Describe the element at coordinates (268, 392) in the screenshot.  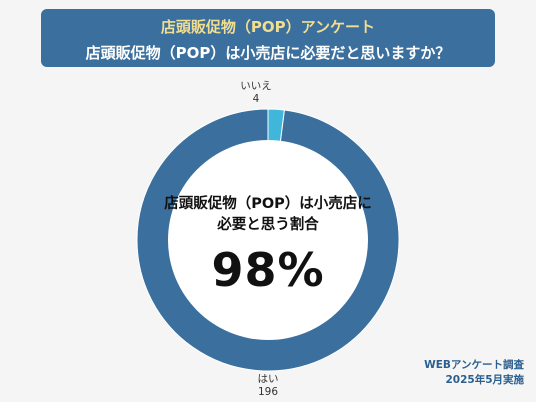
I see `label-yes-value: 196` at that location.